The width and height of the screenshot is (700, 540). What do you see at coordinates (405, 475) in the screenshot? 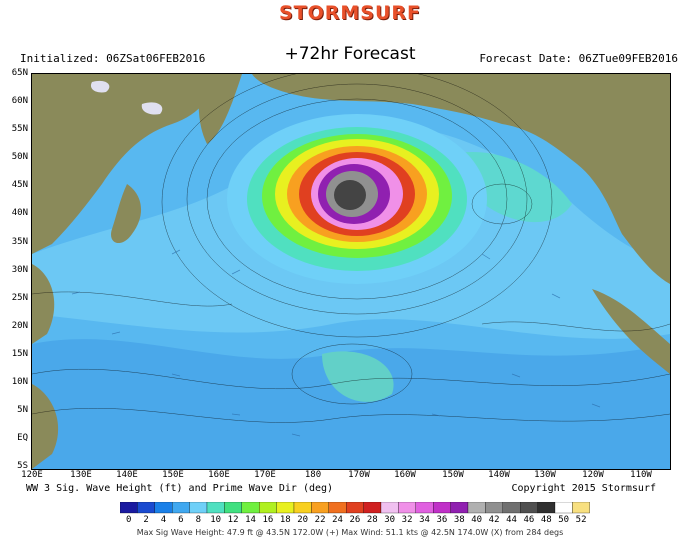
I see `lon-label: 160W` at bounding box center [405, 475].